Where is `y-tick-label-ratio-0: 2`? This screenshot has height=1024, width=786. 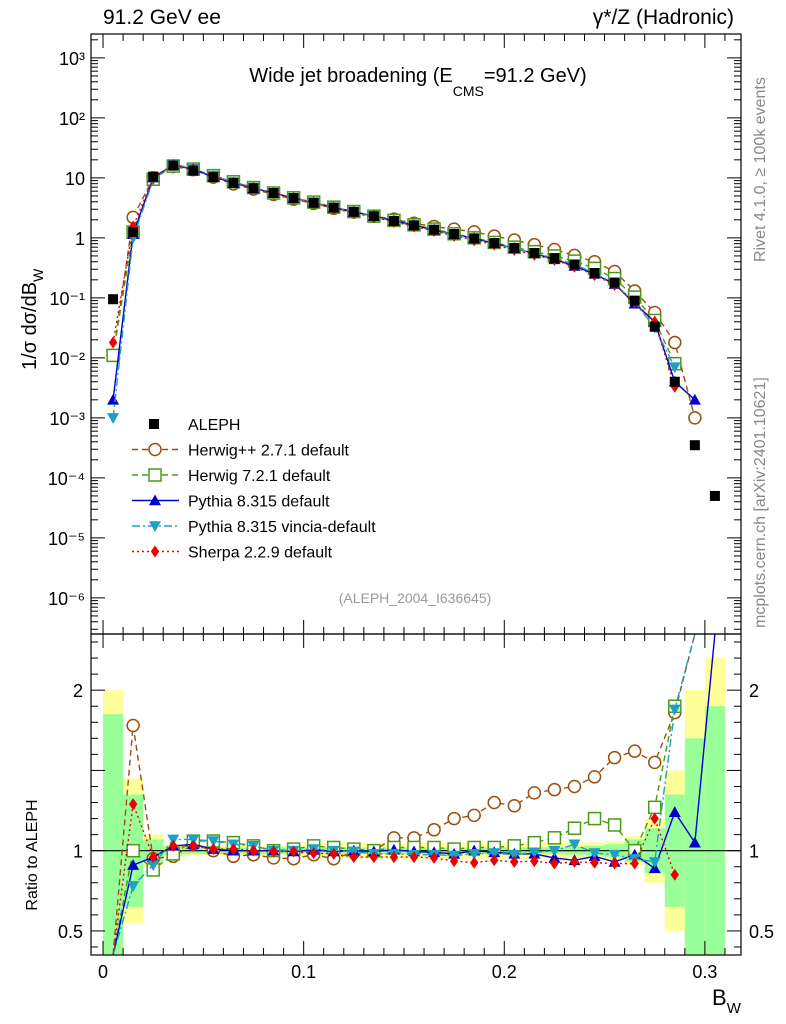
y-tick-label-ratio-0: 2 is located at coordinates (78, 691).